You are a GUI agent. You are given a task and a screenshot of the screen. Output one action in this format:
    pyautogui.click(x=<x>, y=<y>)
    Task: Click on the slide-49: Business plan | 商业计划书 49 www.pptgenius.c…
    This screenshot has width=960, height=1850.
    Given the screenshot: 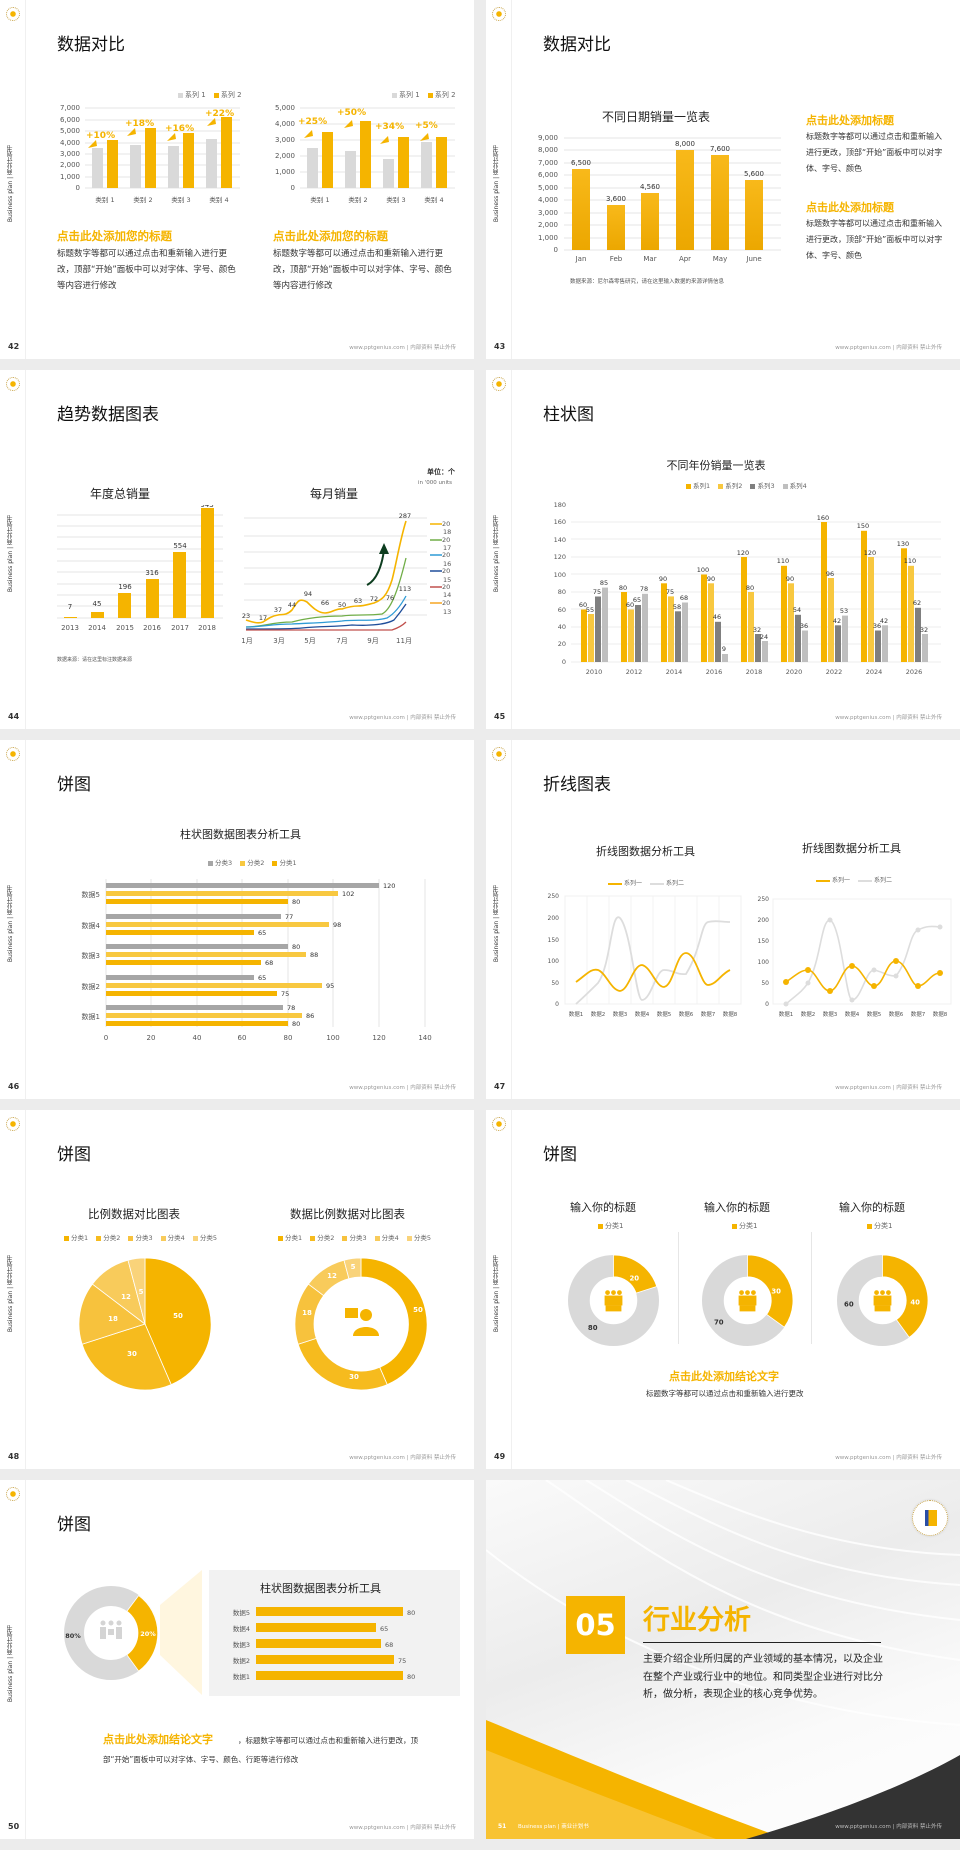 What is the action you would take?
    pyautogui.click(x=723, y=1289)
    